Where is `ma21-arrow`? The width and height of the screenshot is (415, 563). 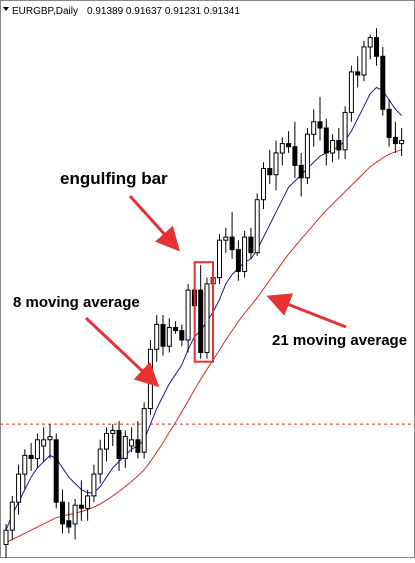 ma21-arrow is located at coordinates (306, 311).